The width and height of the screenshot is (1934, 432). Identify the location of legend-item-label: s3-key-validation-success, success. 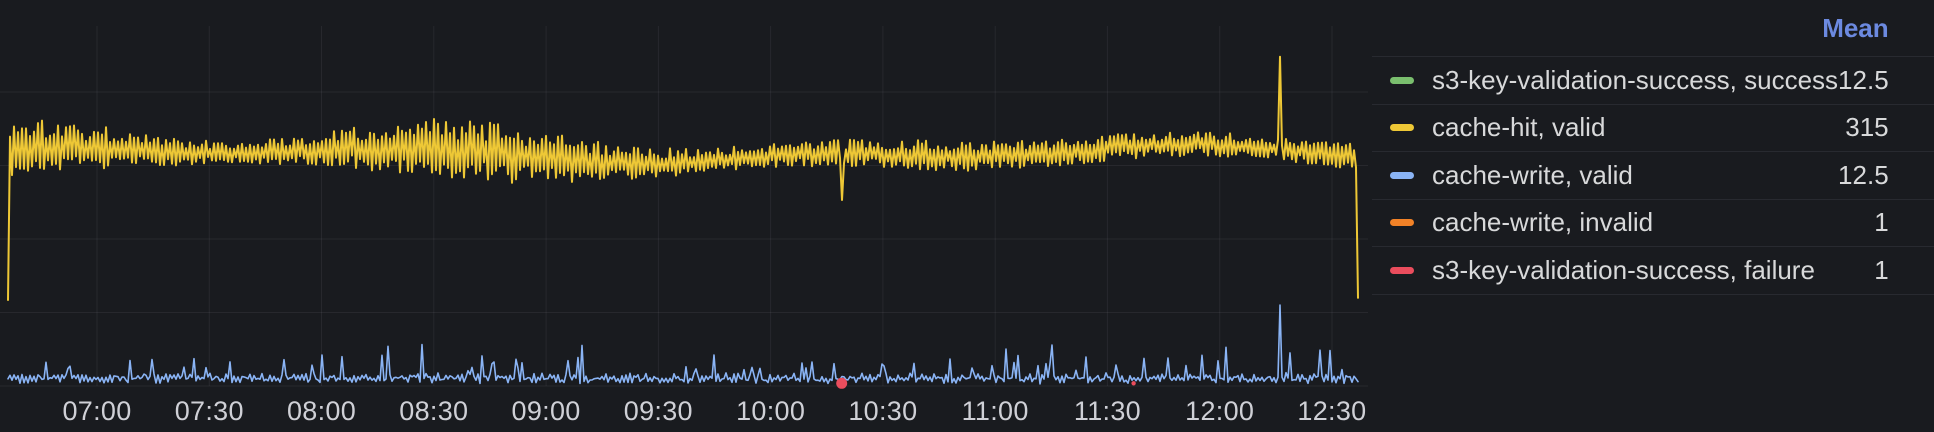
(1635, 79).